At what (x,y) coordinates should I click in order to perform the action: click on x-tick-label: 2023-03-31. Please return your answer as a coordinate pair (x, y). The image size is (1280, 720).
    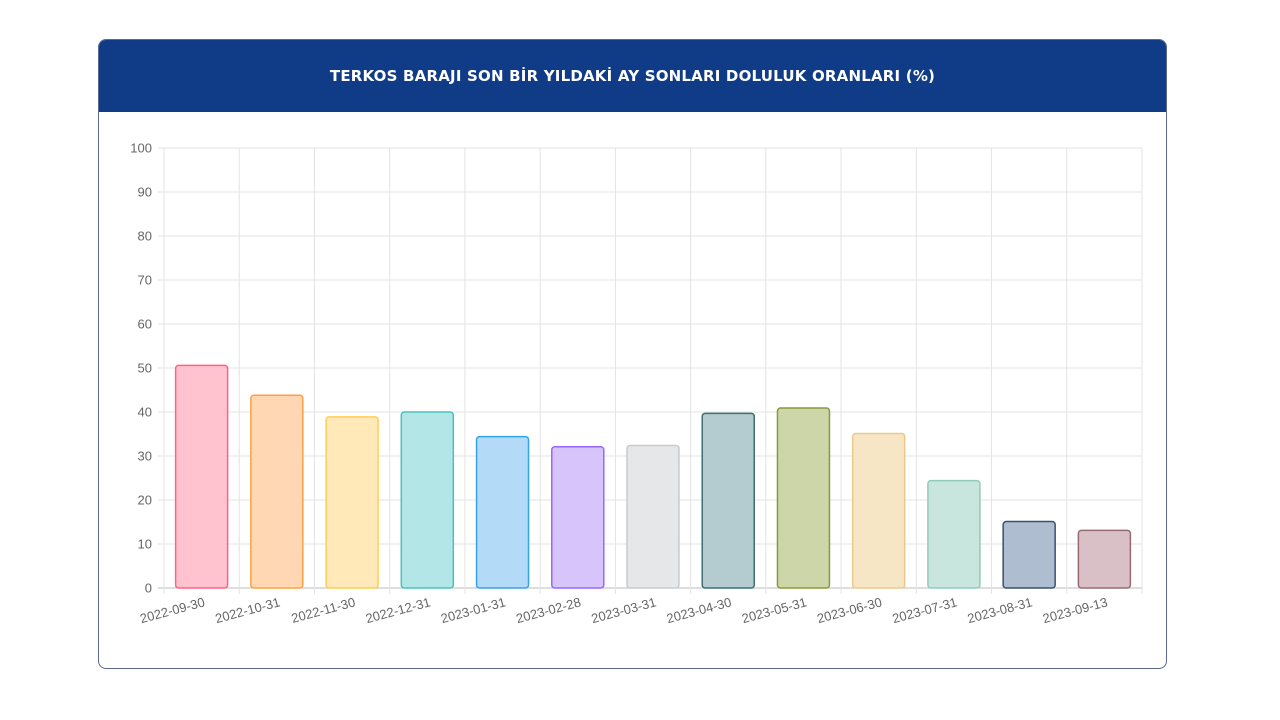
    Looking at the image, I should click on (624, 610).